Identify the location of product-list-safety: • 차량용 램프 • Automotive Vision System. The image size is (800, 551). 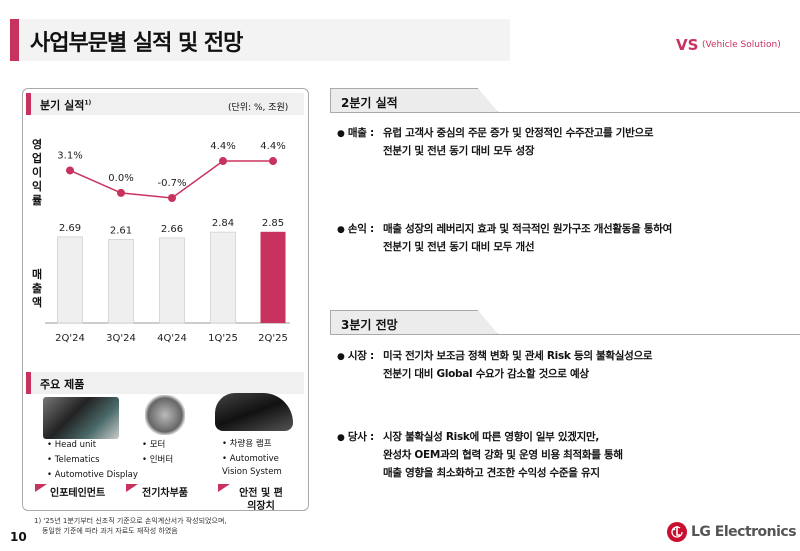
(262, 458).